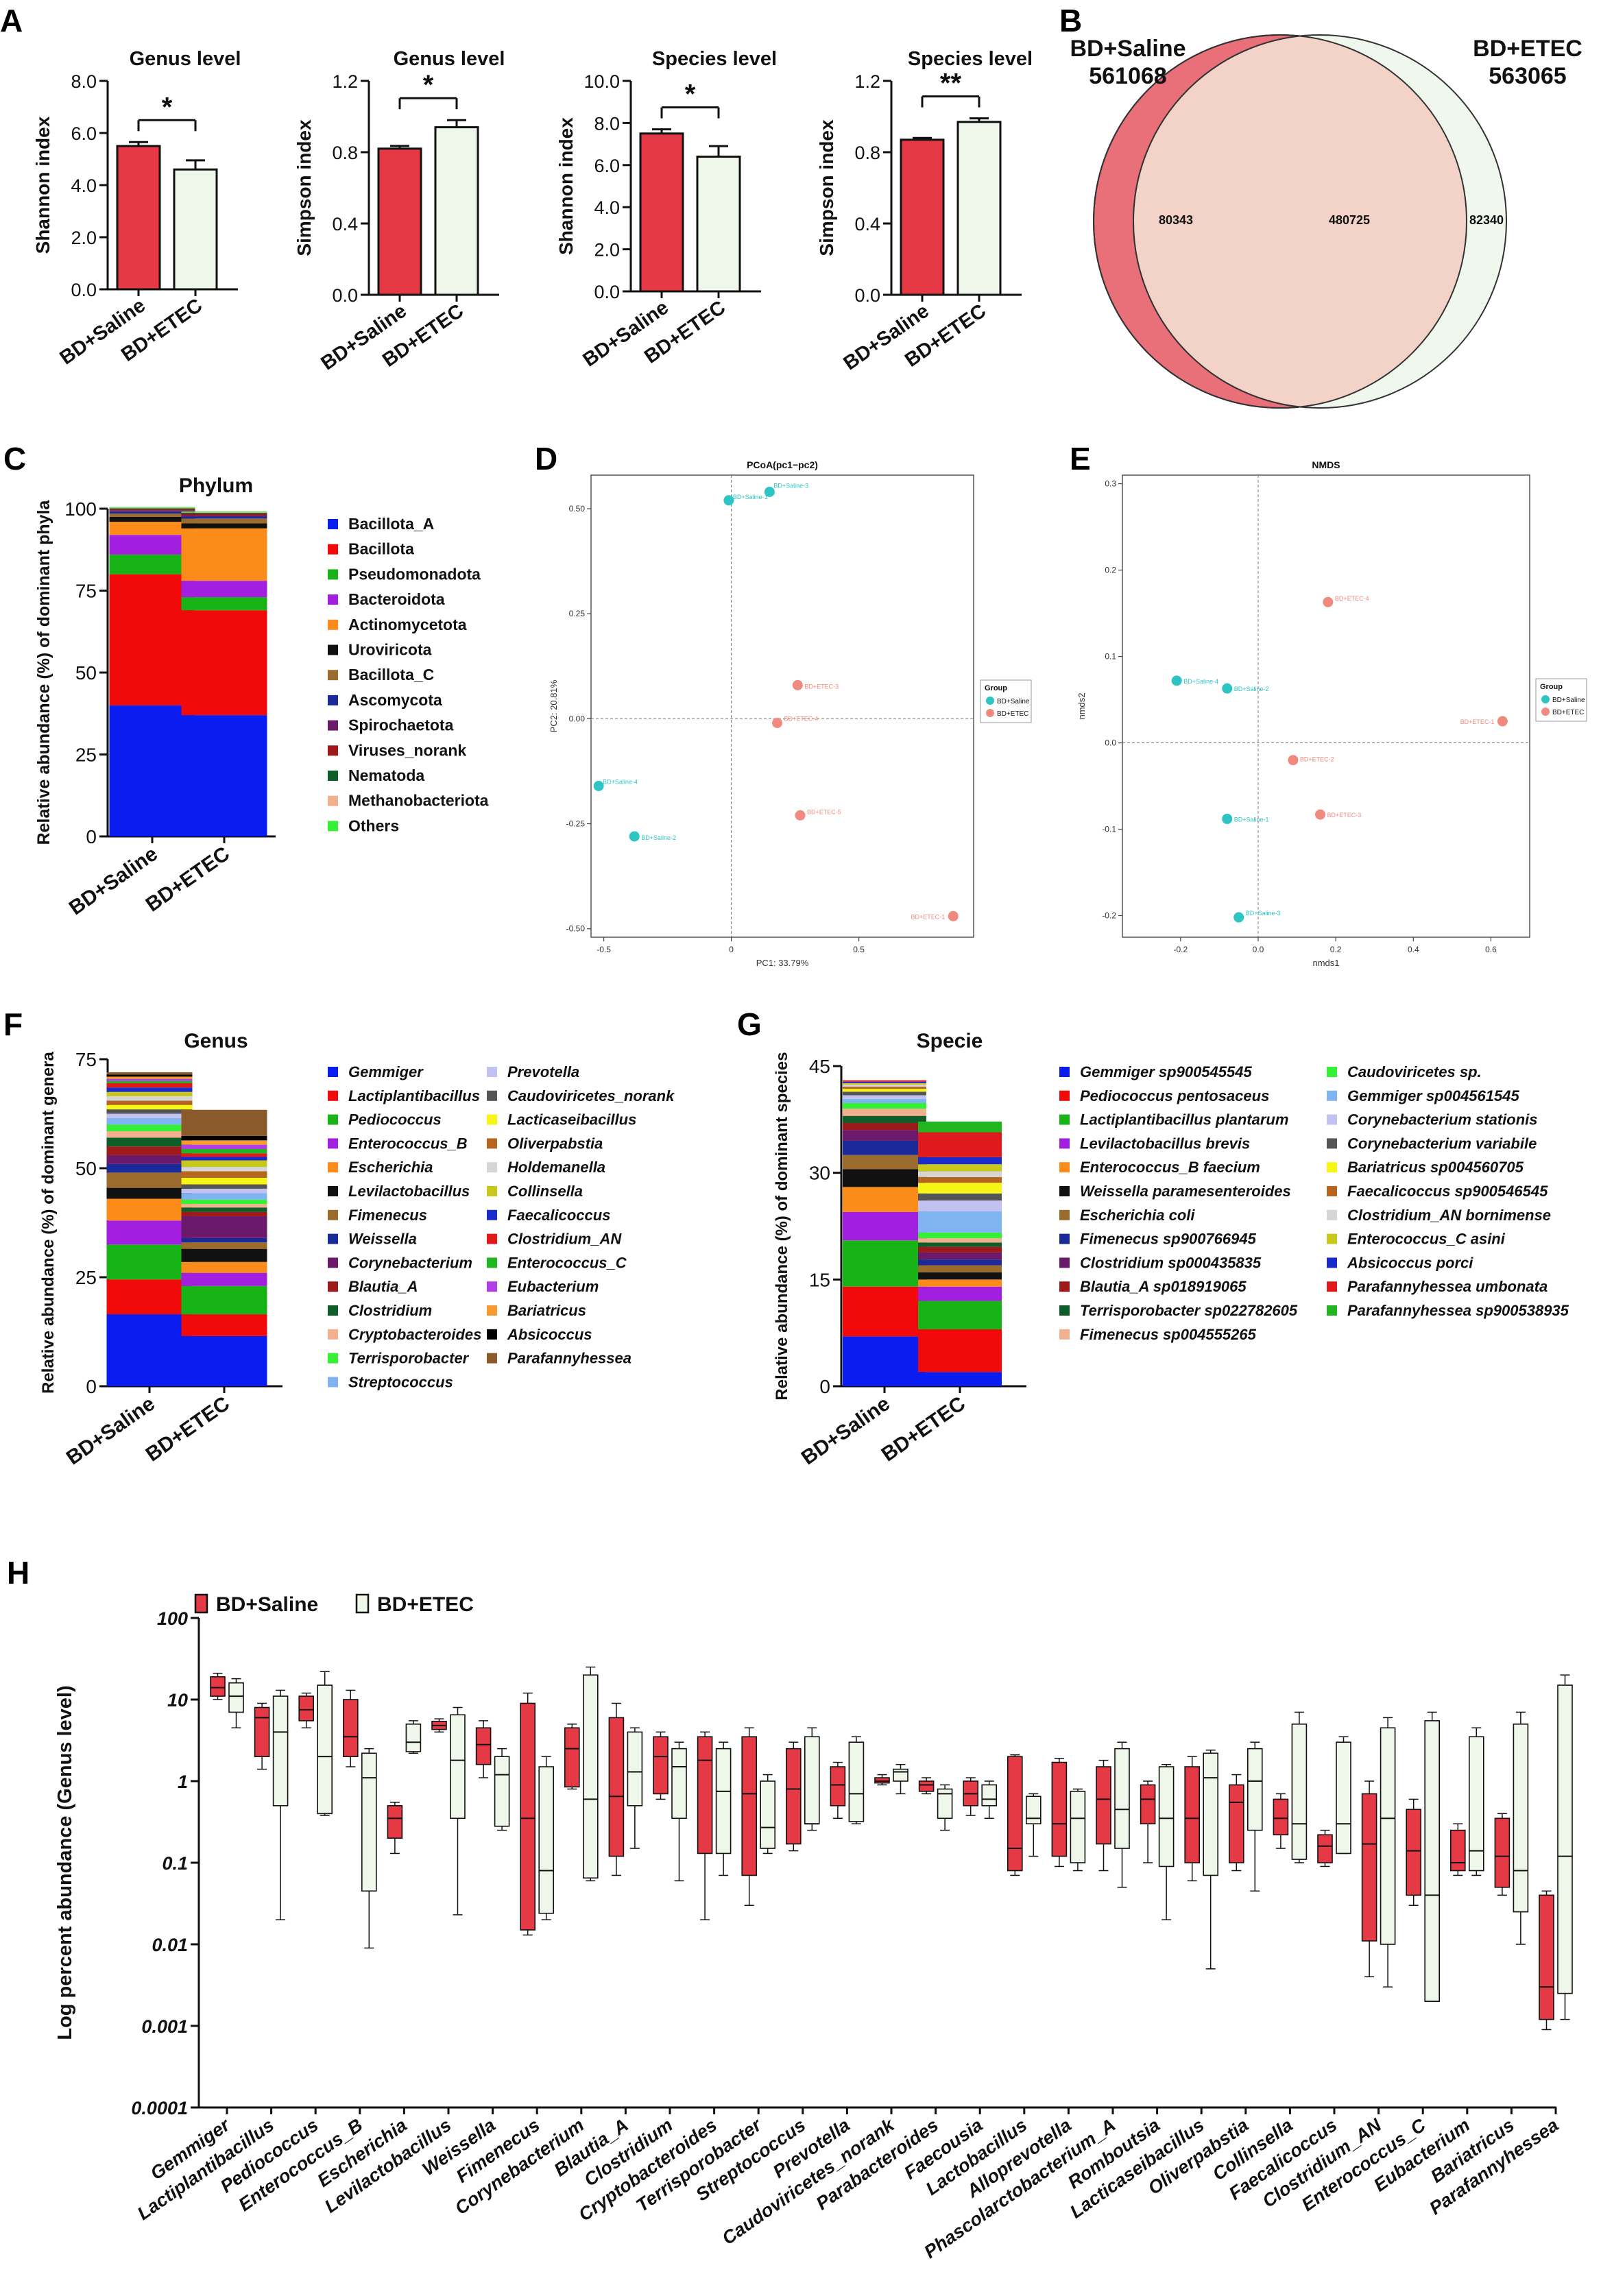 The height and width of the screenshot is (2296, 1601). I want to click on chart-title: Phylum, so click(216, 485).